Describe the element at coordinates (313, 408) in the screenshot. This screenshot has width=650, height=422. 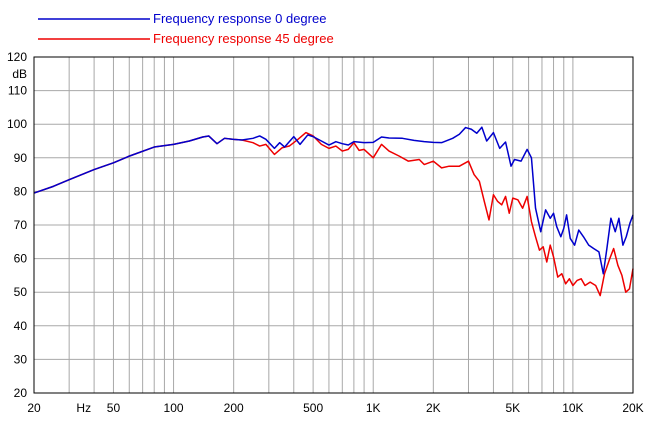
I see `x-tick-label: 500` at that location.